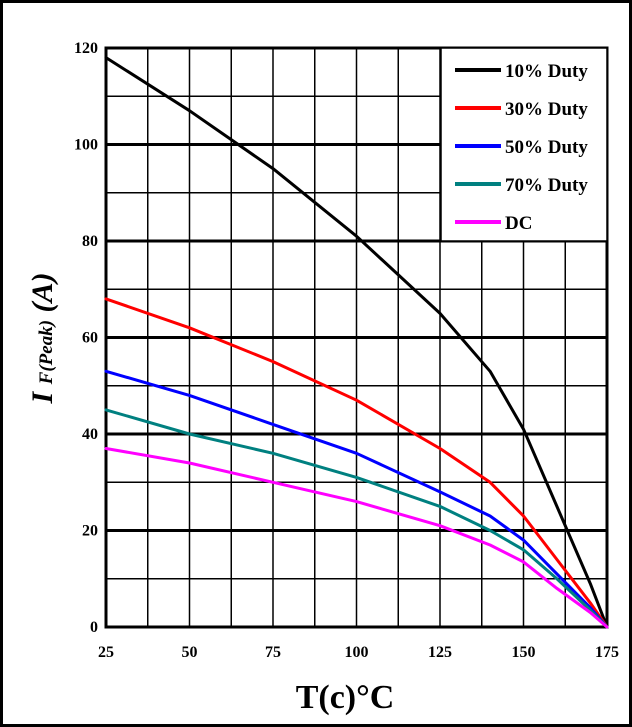  What do you see at coordinates (42, 398) in the screenshot?
I see `y-axis-label-main: I` at bounding box center [42, 398].